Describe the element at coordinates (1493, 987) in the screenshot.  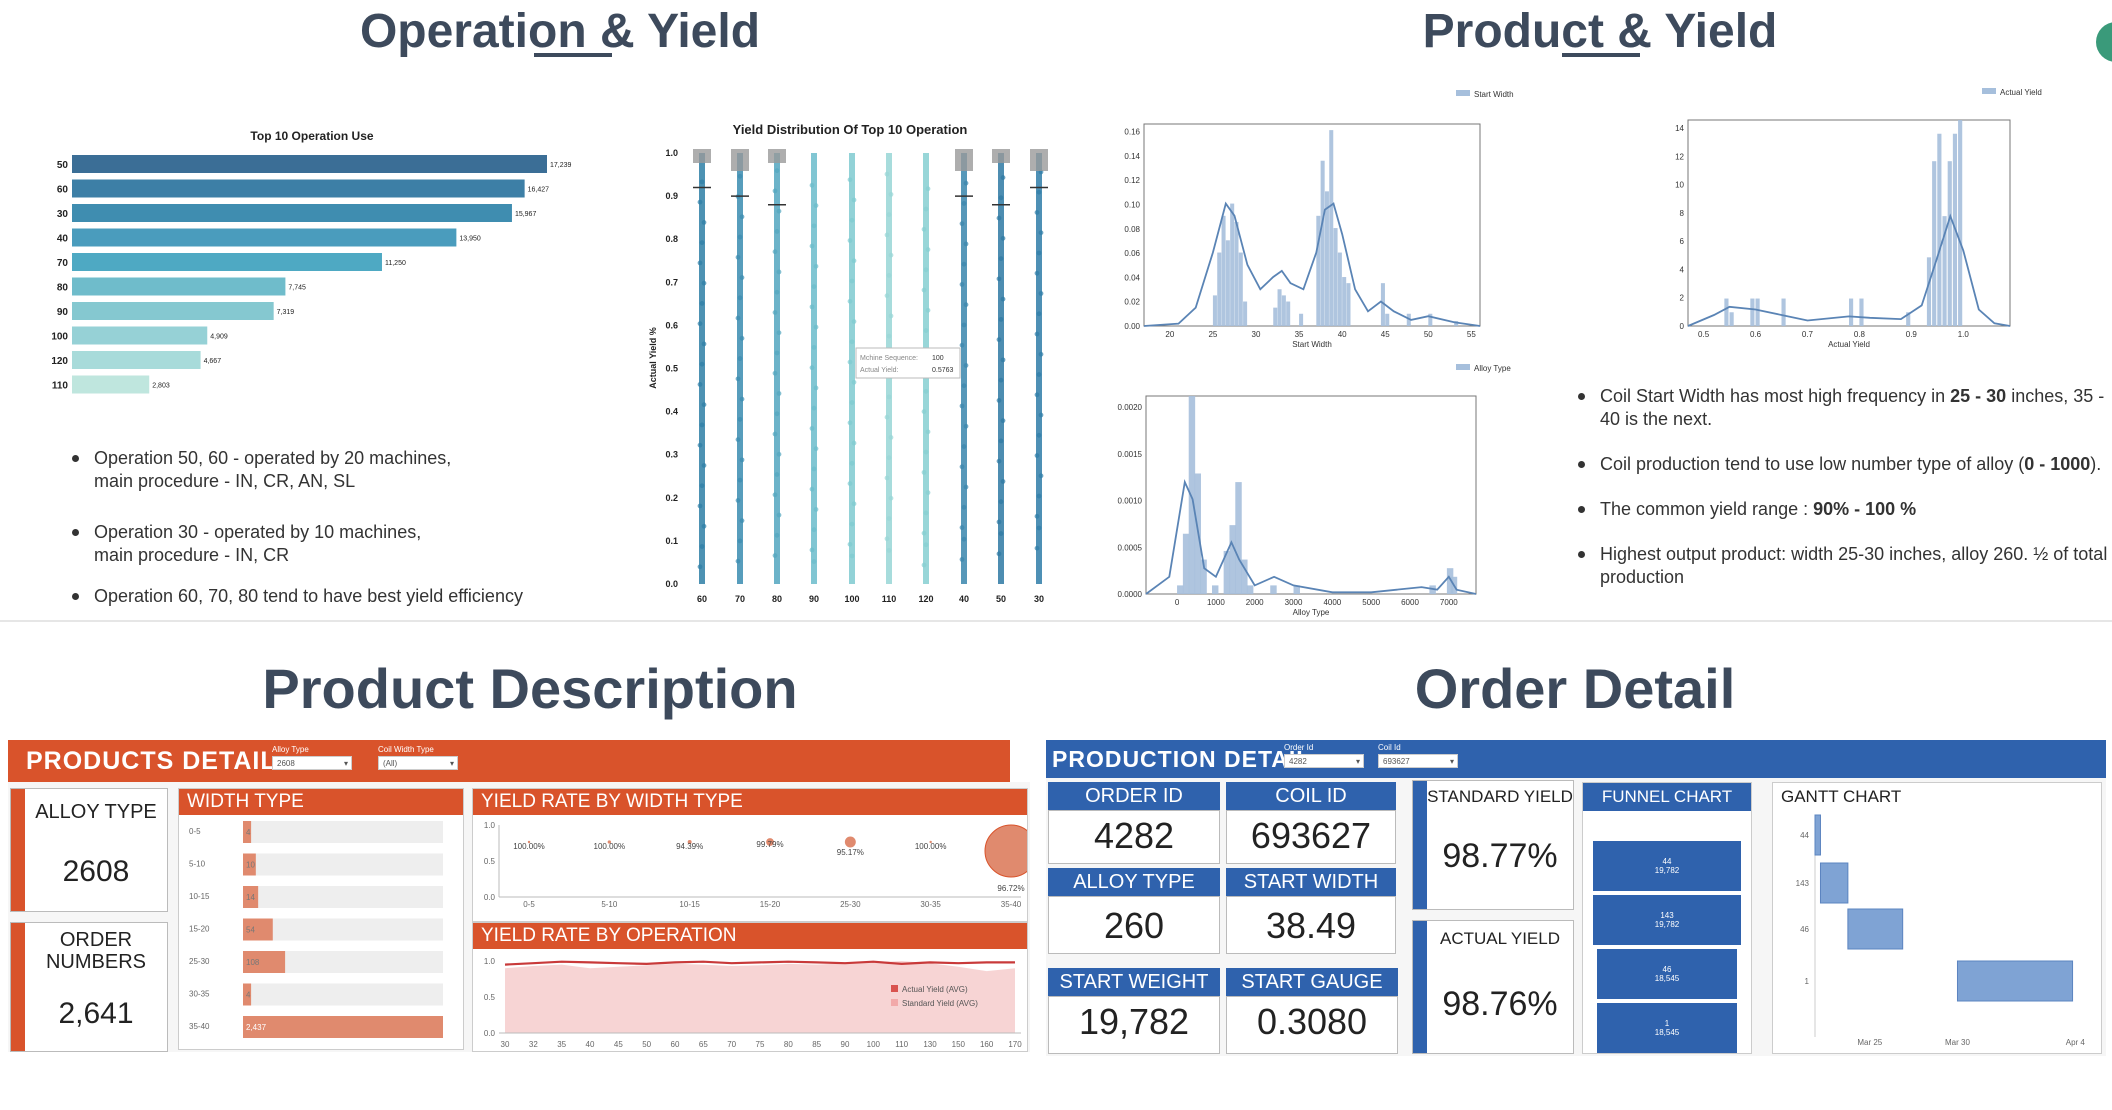
I see `actual-yield-card: ACTUAL YIELD 98.76%` at that location.